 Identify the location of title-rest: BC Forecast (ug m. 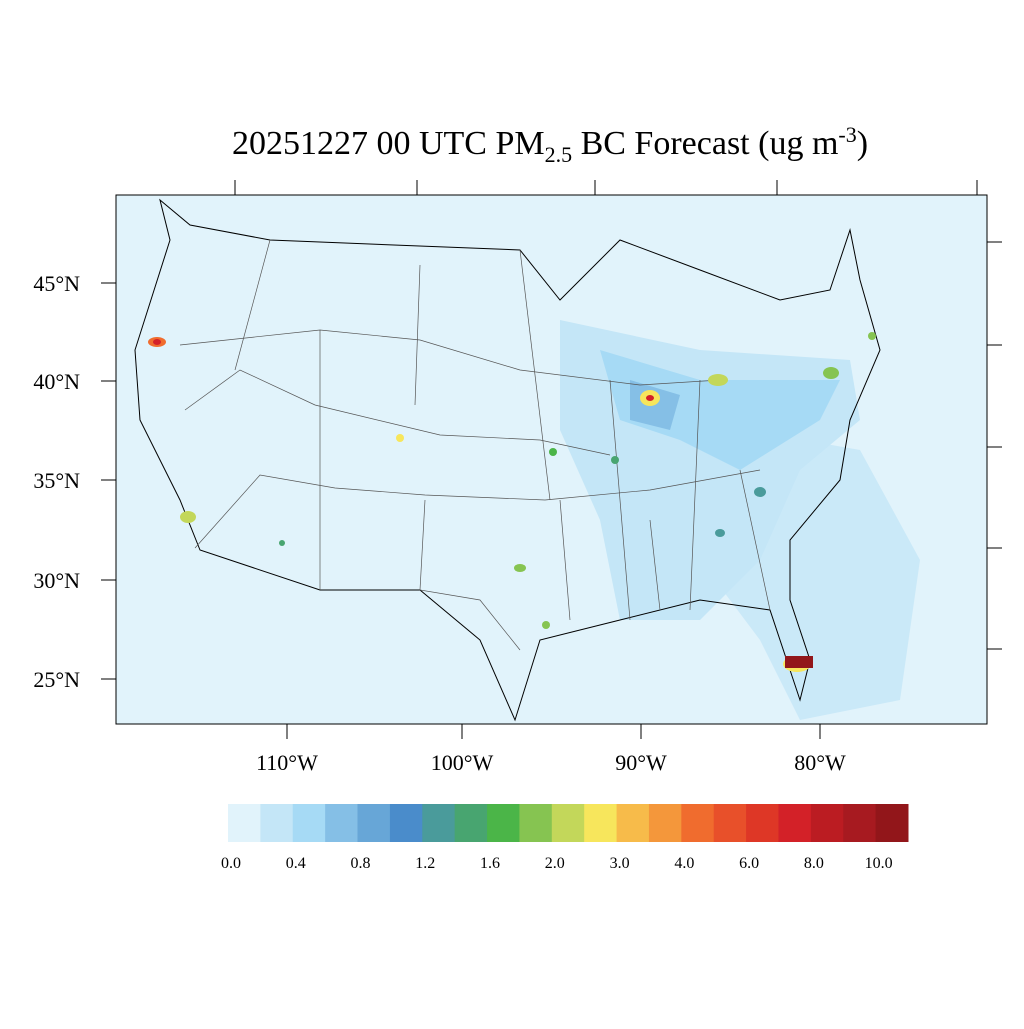
(705, 143).